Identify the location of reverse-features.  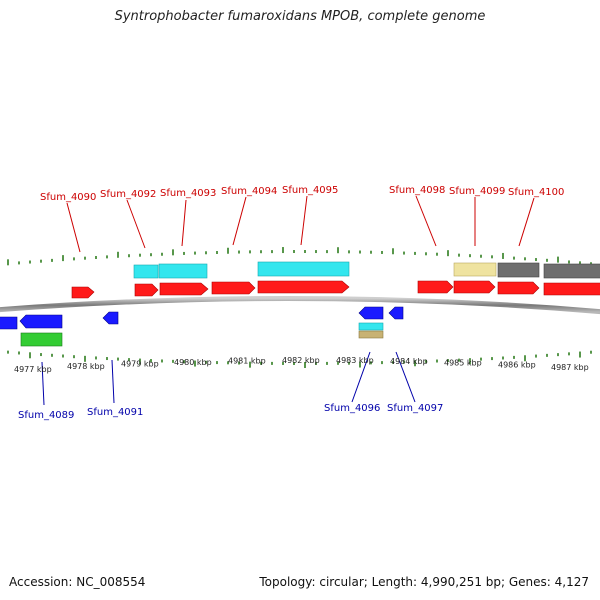
(202, 326).